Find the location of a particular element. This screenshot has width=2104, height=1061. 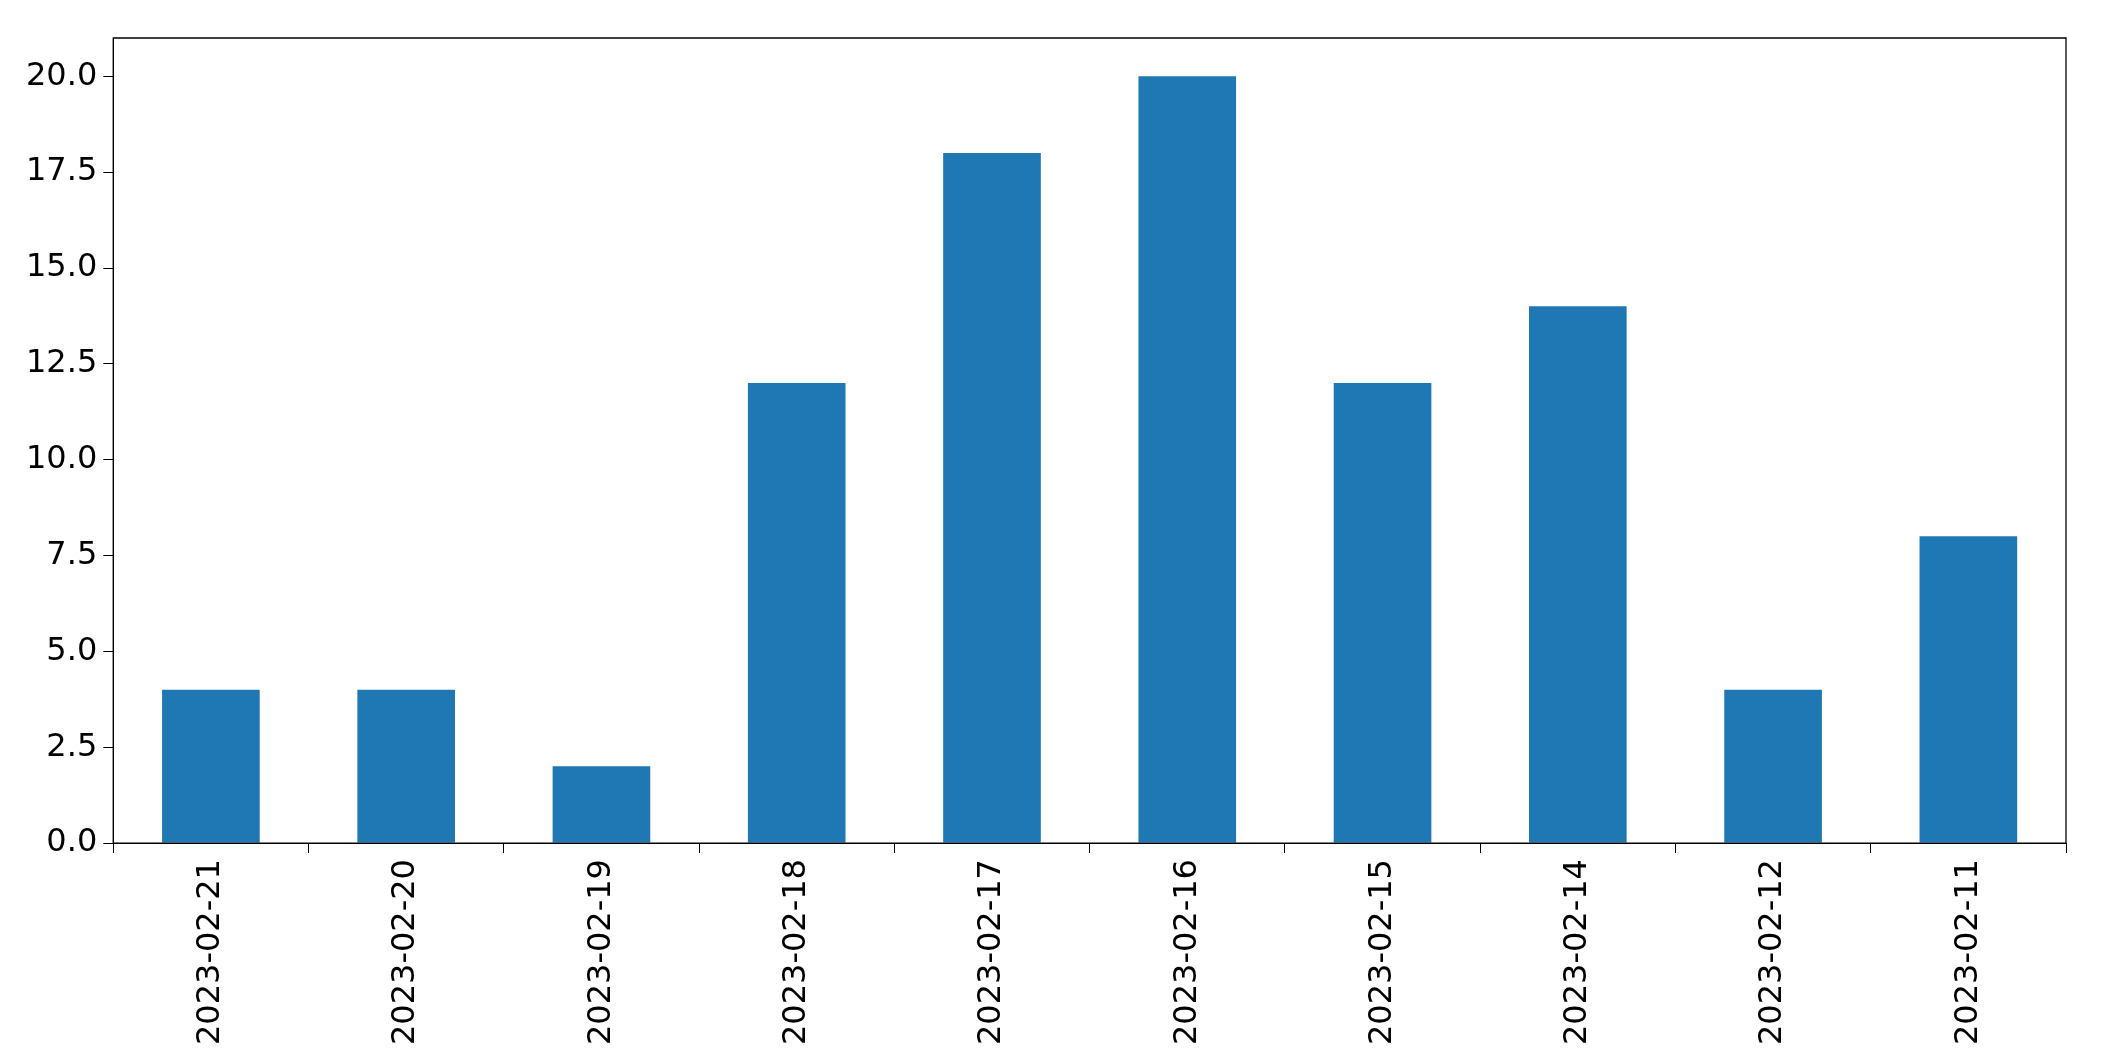

y-tick-label: 0.0 is located at coordinates (72, 840).